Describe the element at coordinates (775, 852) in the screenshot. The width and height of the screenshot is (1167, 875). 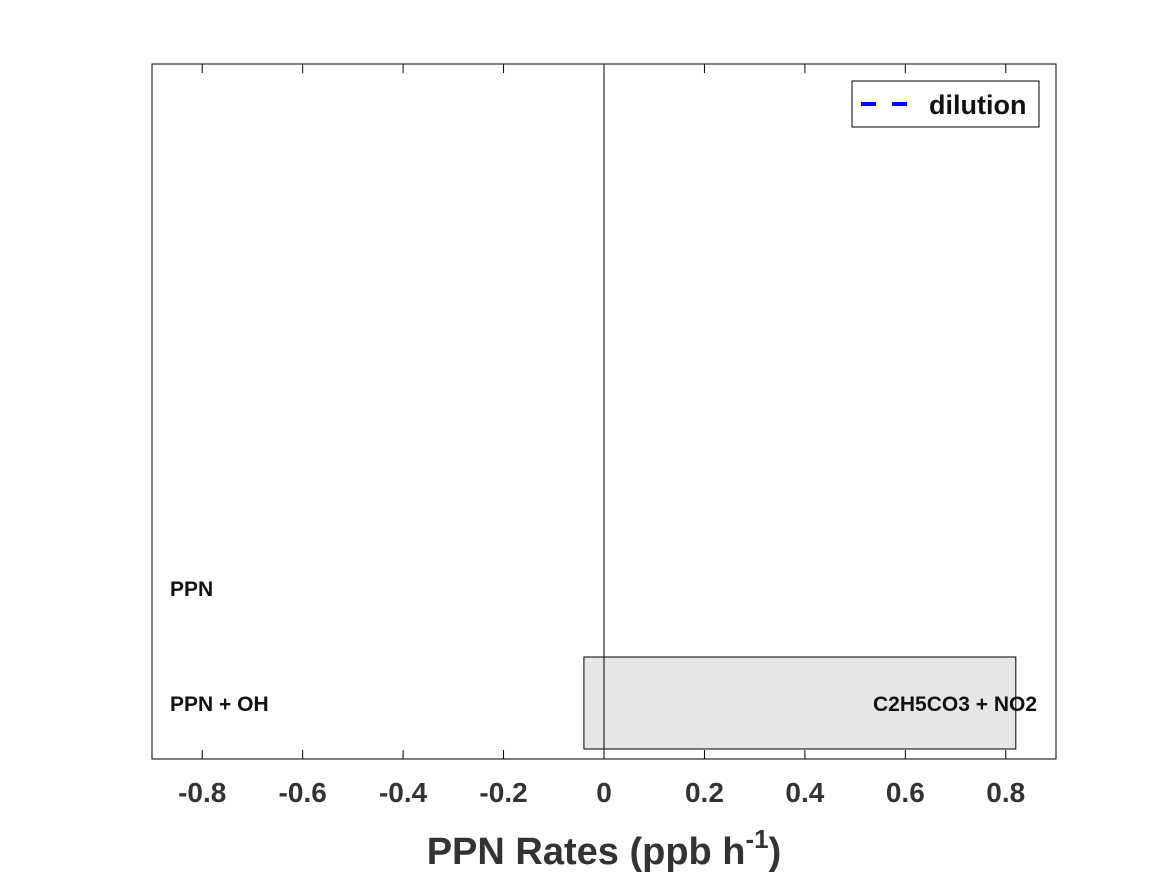
I see `x-axis-title-suffix: )` at that location.